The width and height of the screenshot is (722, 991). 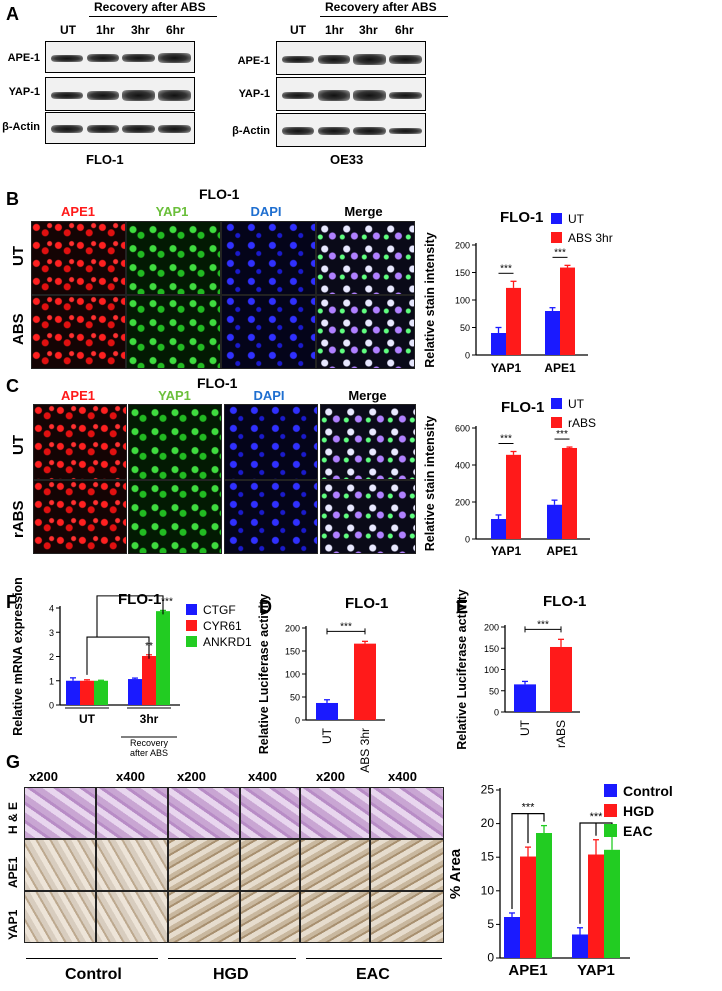 I want to click on ihc-yap1-eac-x200, so click(x=335, y=917).